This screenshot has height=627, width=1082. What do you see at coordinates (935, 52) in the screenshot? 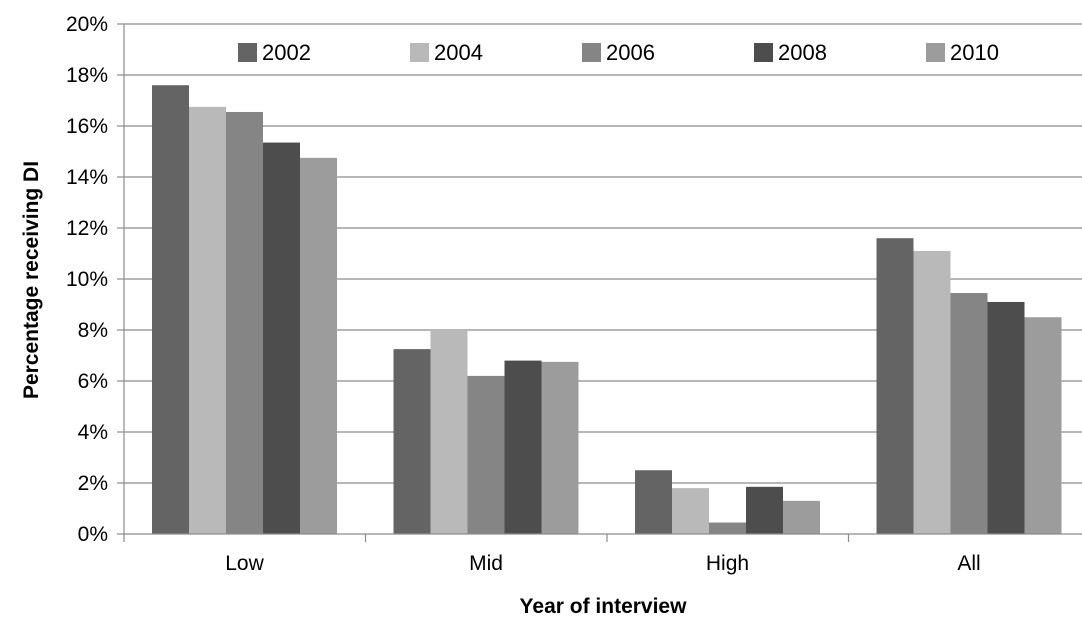
I see `legend-swatch-2010` at bounding box center [935, 52].